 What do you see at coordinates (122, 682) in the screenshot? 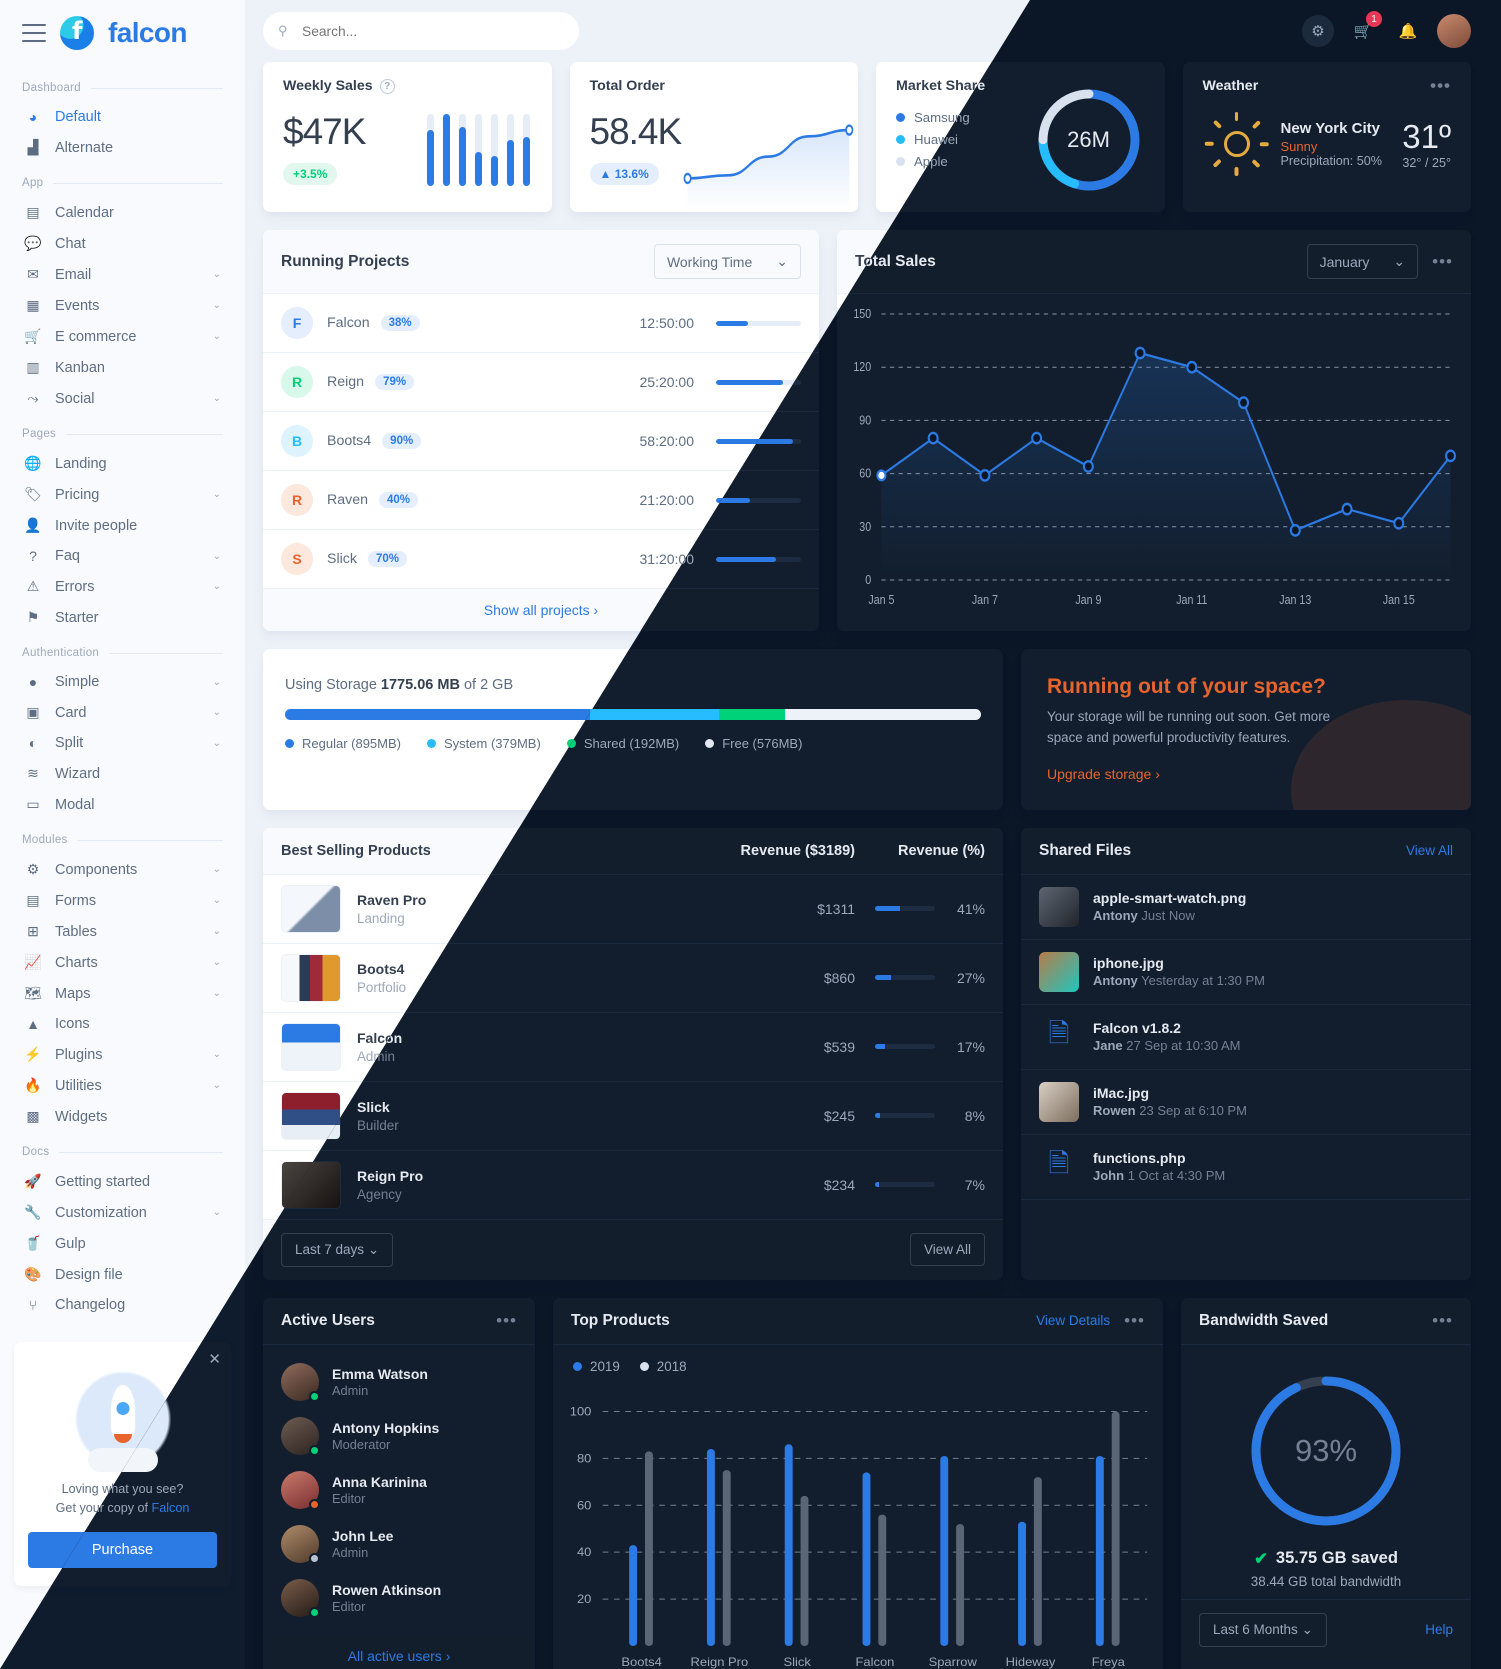
I see `sidebar-item-simple: ●Simple⌄` at bounding box center [122, 682].